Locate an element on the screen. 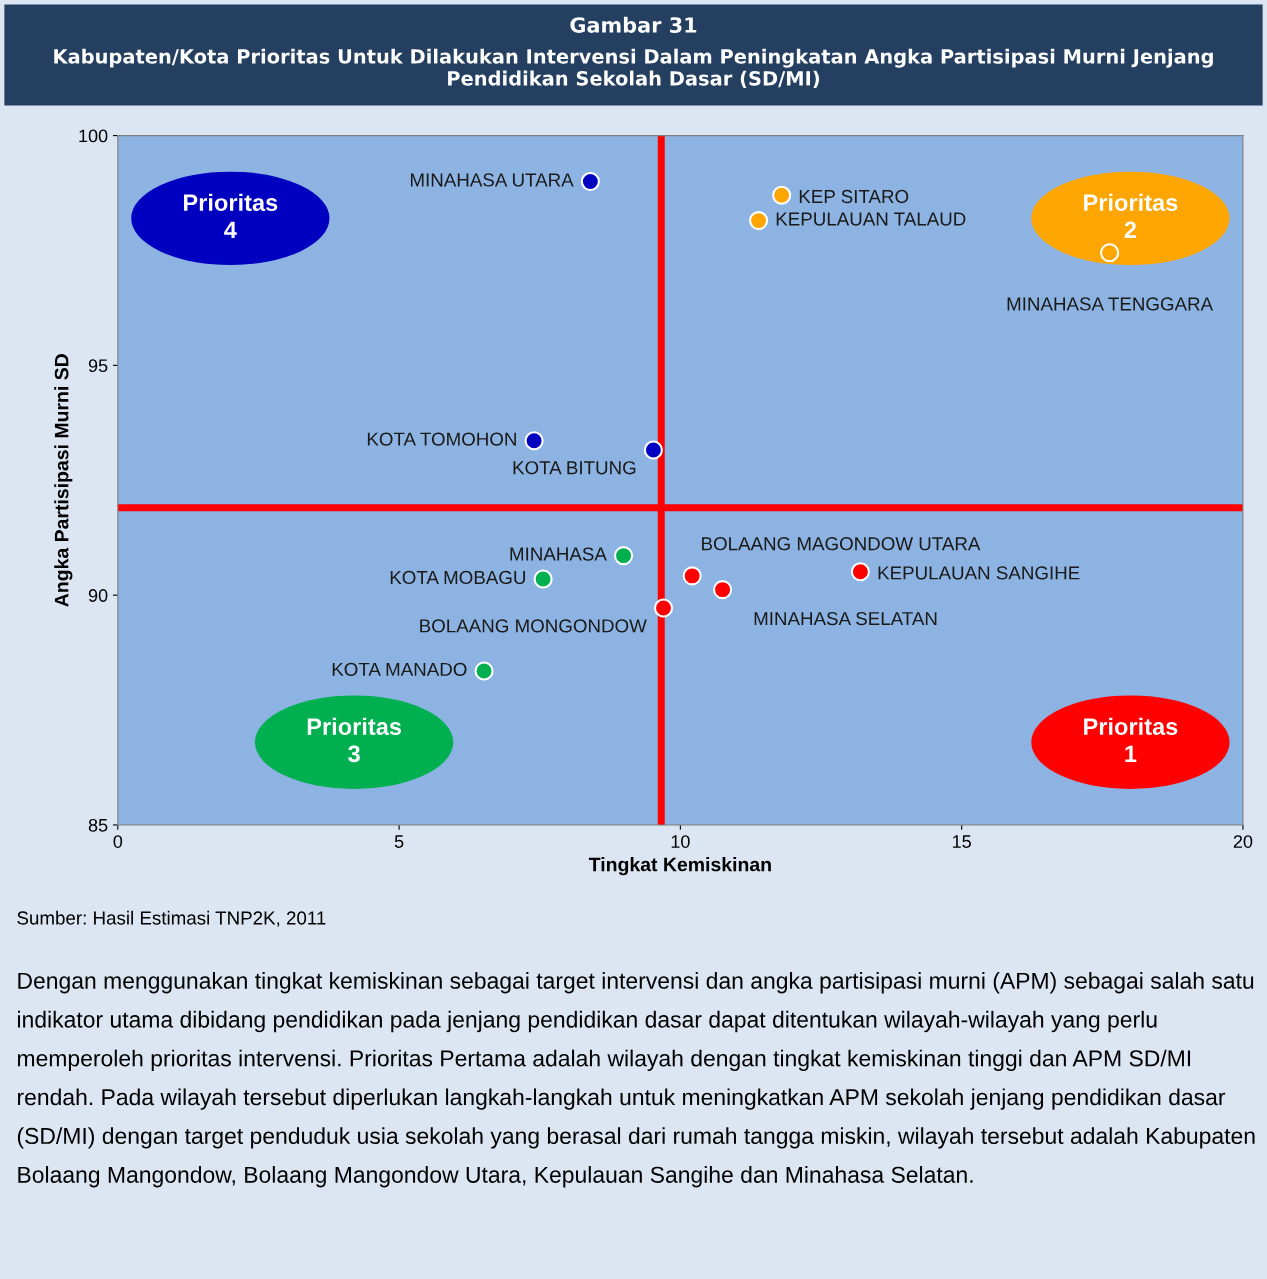 The image size is (1267, 1279). x-tick-label: 10 is located at coordinates (680, 841).